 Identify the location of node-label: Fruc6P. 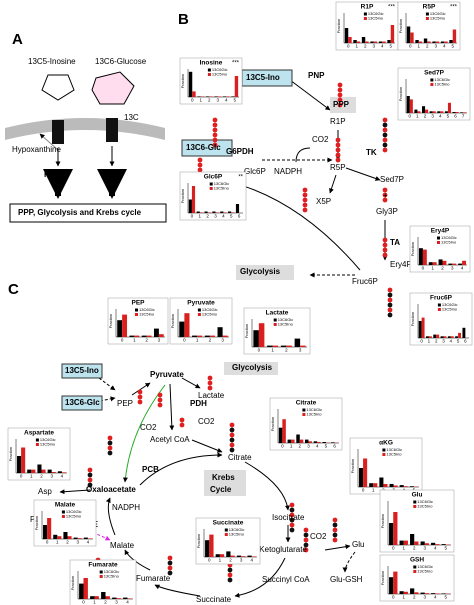
(365, 281).